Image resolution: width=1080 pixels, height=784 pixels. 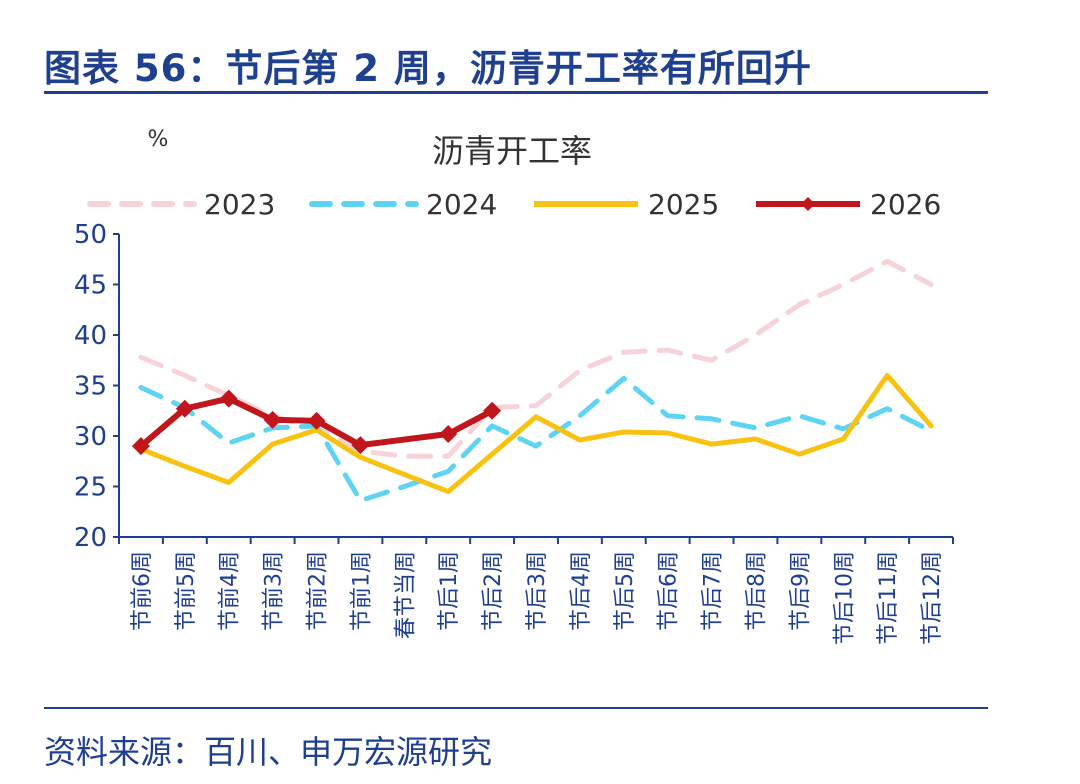 What do you see at coordinates (756, 591) in the screenshot?
I see `x-tick-label: 节后8周` at bounding box center [756, 591].